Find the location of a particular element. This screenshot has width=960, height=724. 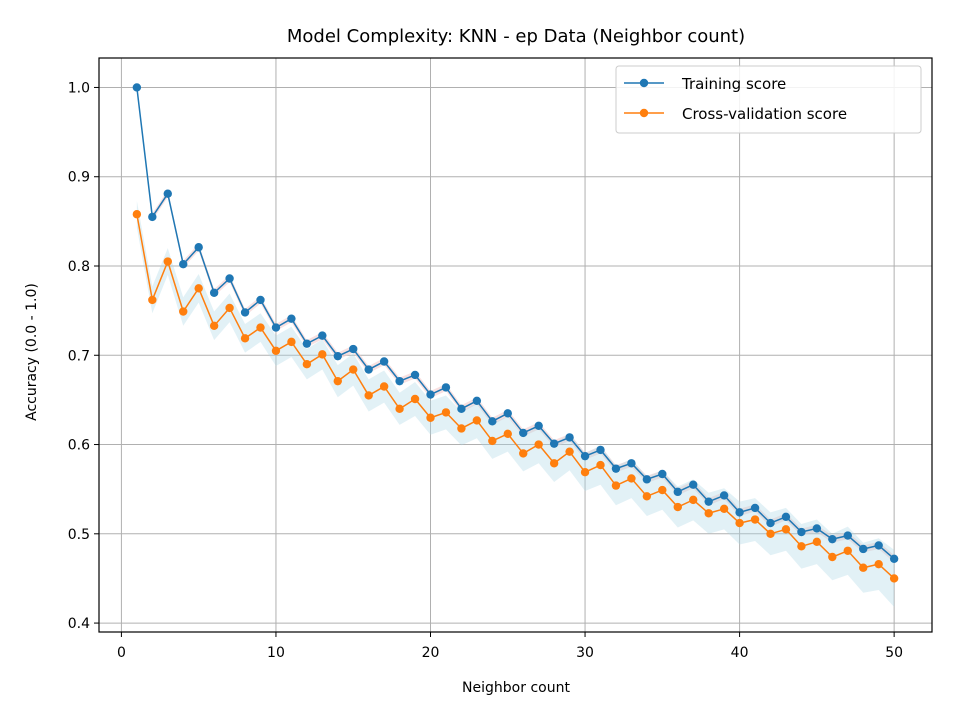

x-tick-label: 30 is located at coordinates (585, 653).